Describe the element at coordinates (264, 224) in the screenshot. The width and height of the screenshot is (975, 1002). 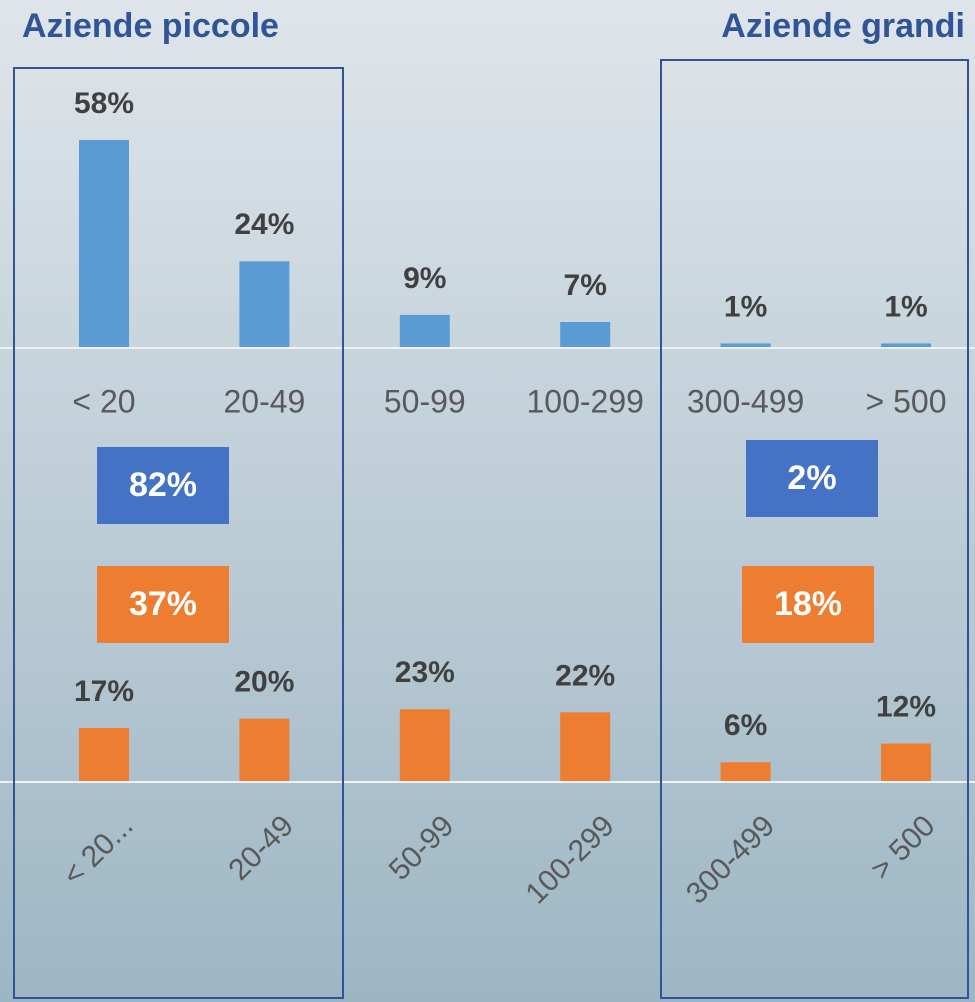
I see `data-label: 24%` at that location.